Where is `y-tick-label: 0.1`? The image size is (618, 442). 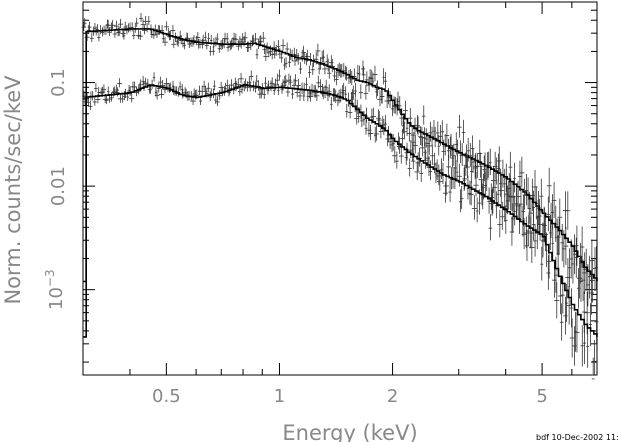 y-tick-label: 0.1 is located at coordinates (58, 82).